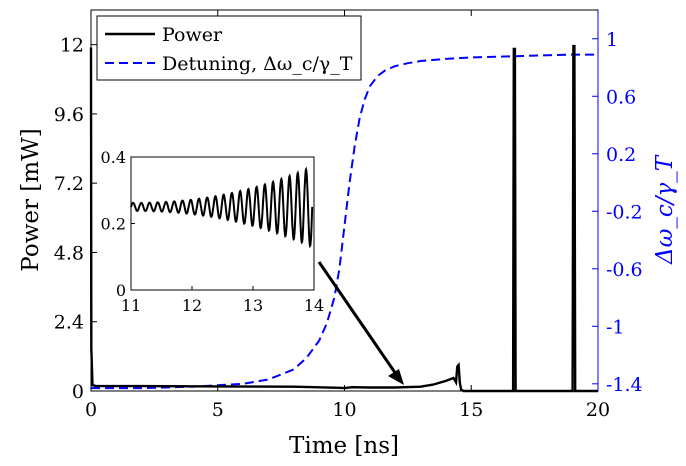  Describe the element at coordinates (624, 212) in the screenshot. I see `y-right-tick-label: -0.2` at that location.